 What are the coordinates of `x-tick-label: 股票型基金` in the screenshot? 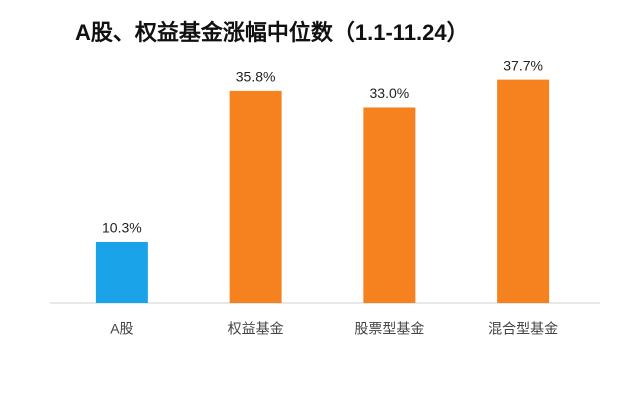 It's located at (389, 329).